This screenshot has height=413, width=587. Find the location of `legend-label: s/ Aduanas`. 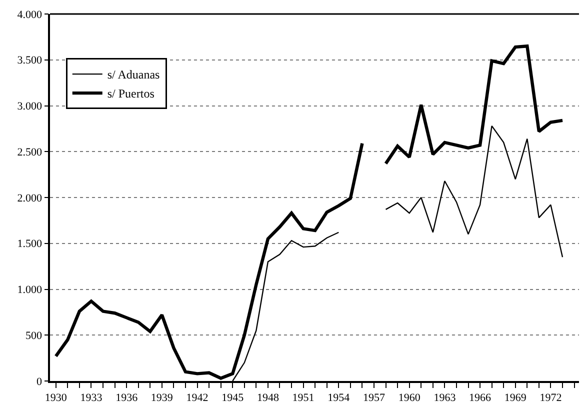

legend-label: s/ Aduanas is located at coordinates (133, 75).